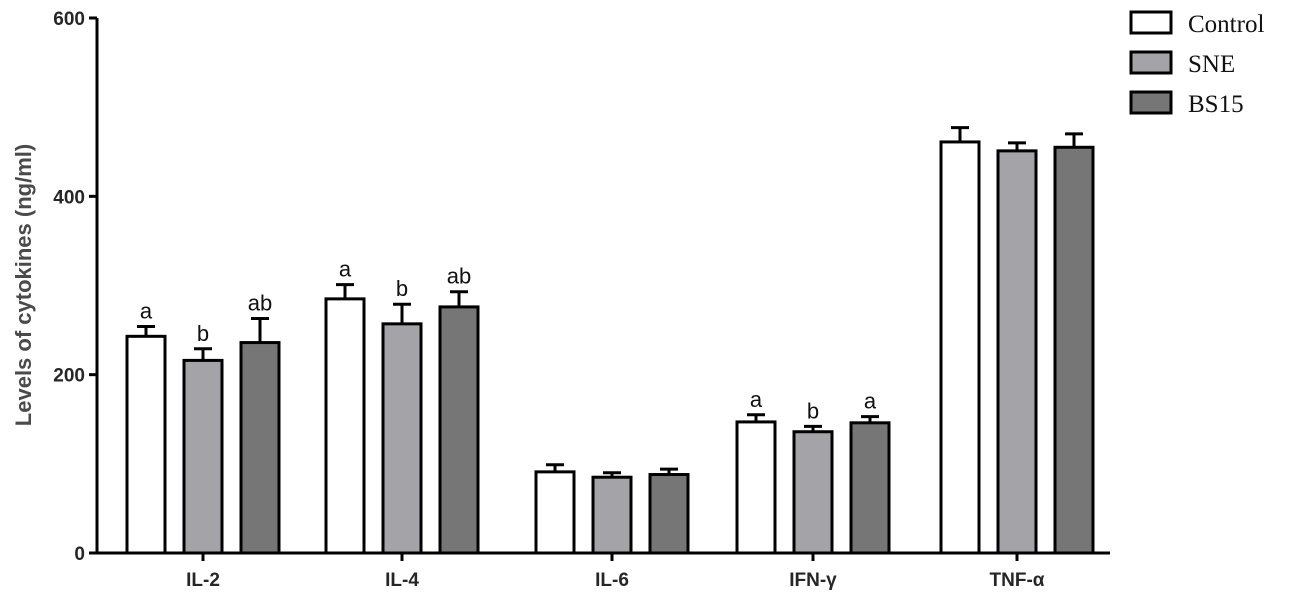 The height and width of the screenshot is (601, 1293). I want to click on y-axis-title: Levels of cytokines (ng/ml), so click(23, 285).